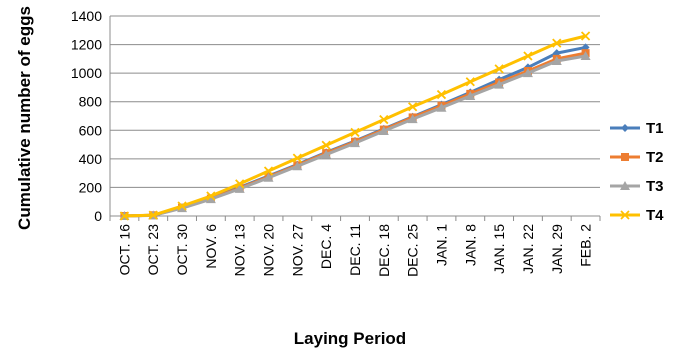 Image resolution: width=681 pixels, height=354 pixels. What do you see at coordinates (655, 157) in the screenshot?
I see `legend-label: T2` at bounding box center [655, 157].